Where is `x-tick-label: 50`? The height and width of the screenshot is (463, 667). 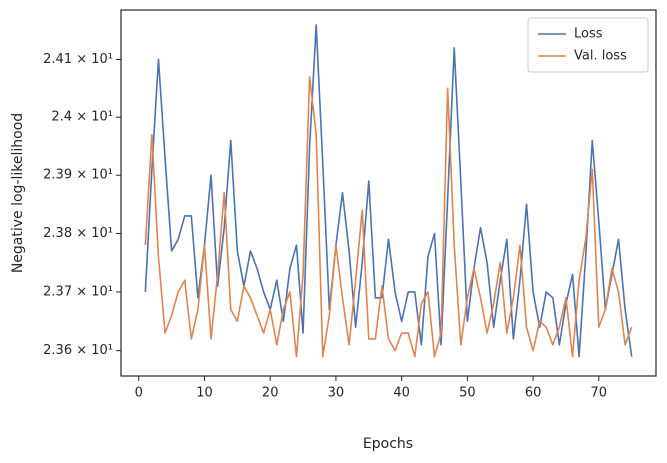 x-tick-label: 50 is located at coordinates (467, 393).